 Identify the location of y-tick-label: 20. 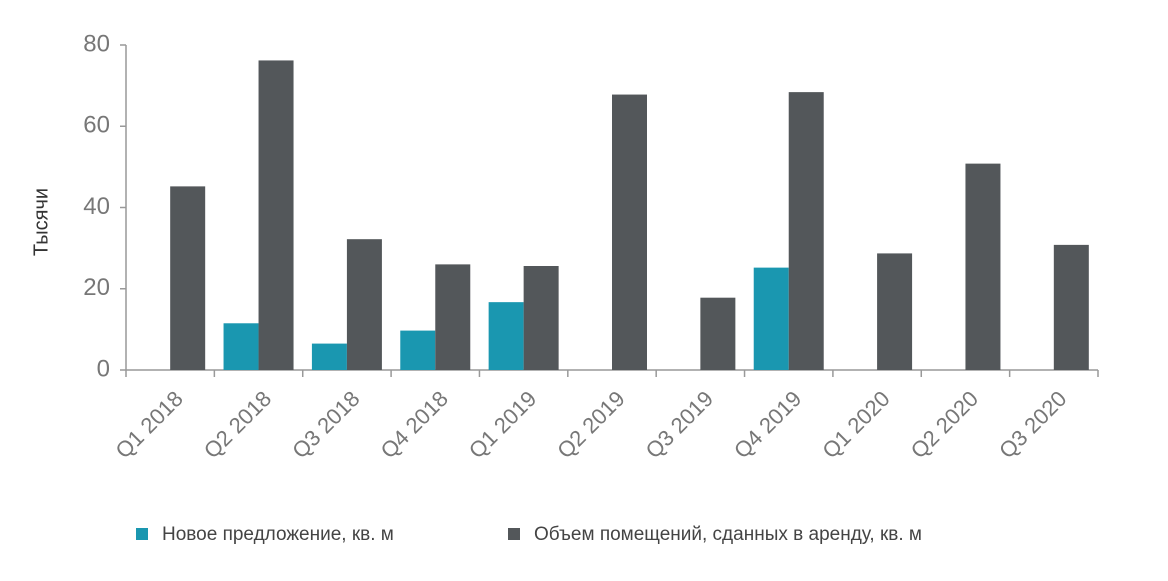
(96, 287).